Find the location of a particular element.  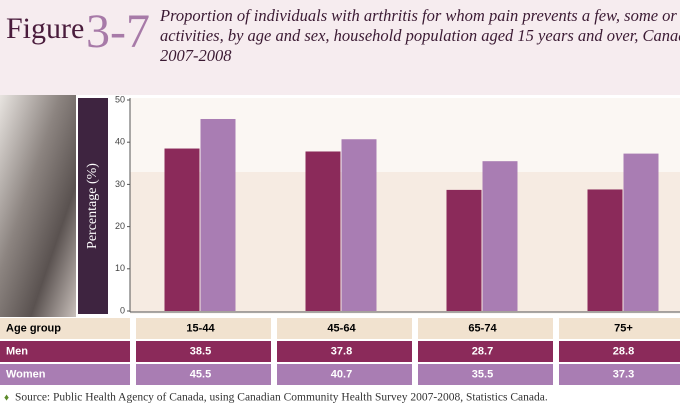

y-axis-label: Percentage (%) is located at coordinates (92, 206).